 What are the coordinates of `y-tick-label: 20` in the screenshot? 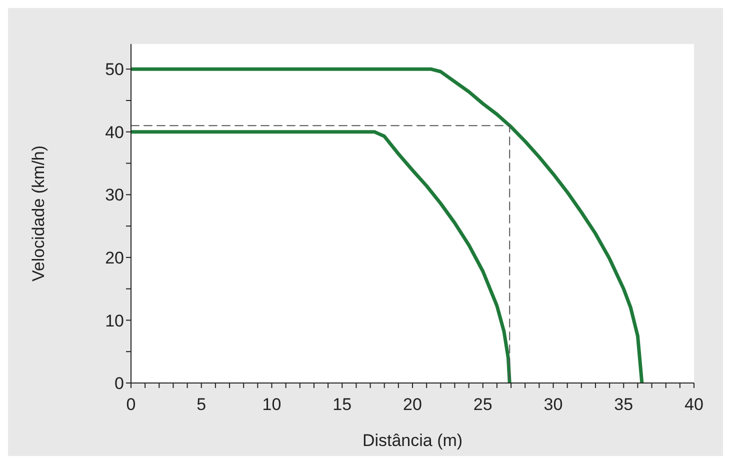 It's located at (114, 258).